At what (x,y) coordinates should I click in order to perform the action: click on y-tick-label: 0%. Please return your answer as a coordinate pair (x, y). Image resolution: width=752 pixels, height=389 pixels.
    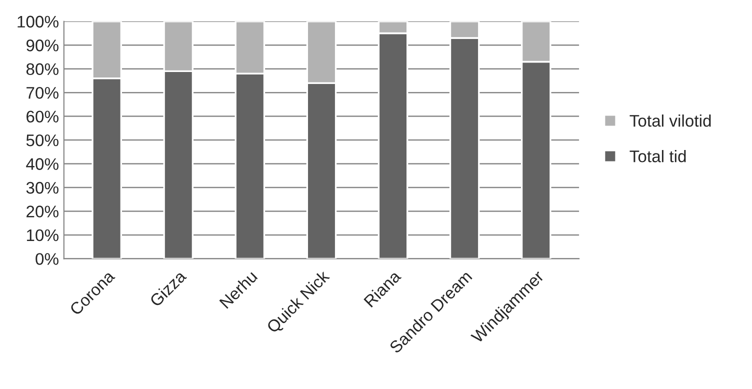
    Looking at the image, I should click on (47, 259).